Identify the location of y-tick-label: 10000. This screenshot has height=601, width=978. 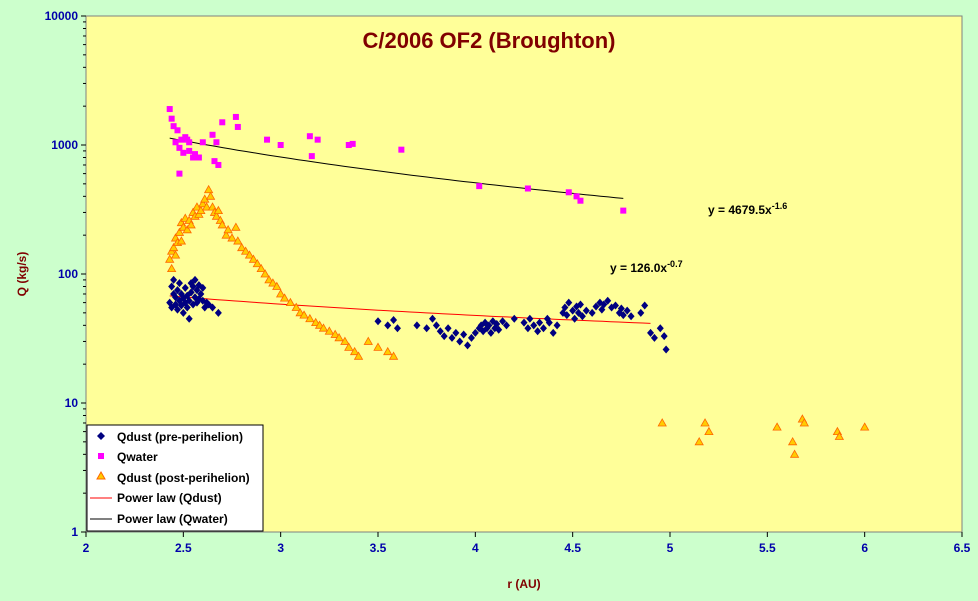
(62, 16).